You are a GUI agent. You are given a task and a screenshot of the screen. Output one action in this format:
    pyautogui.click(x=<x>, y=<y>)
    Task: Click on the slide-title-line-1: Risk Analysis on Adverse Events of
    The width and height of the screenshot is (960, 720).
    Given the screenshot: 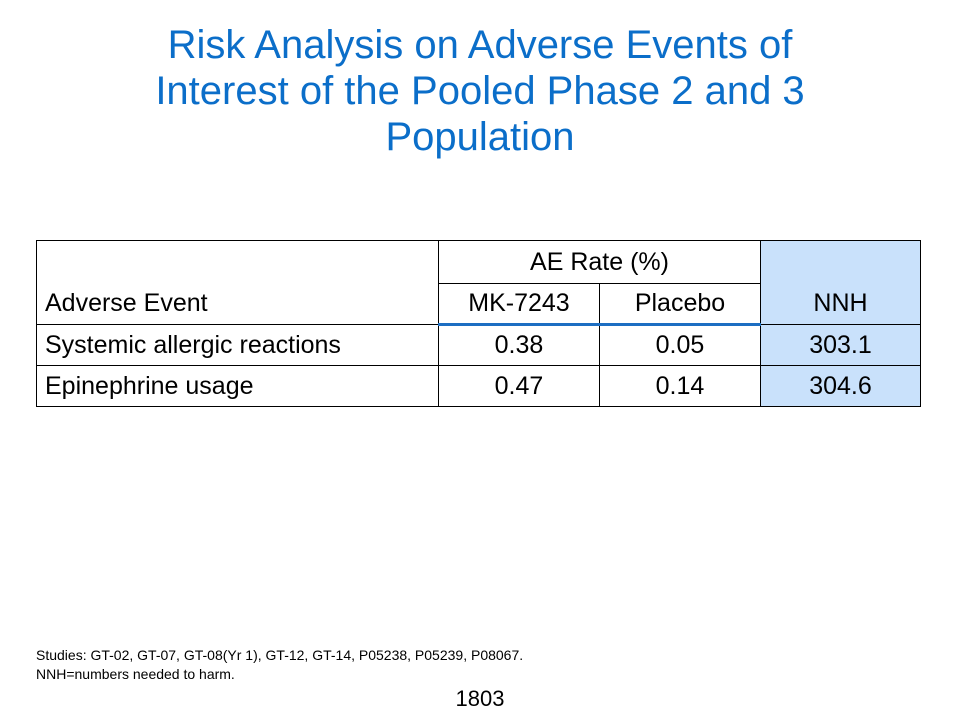 What is the action you would take?
    pyautogui.click(x=480, y=45)
    